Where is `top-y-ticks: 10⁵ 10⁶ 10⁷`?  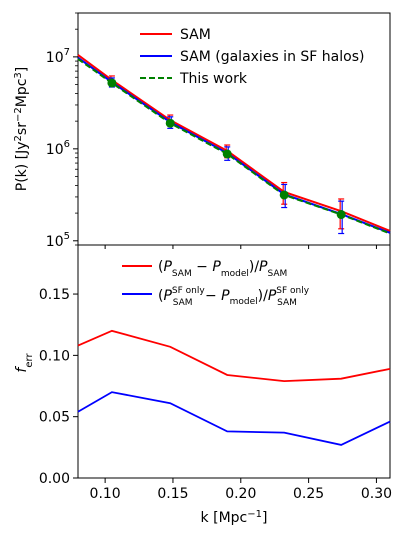 top-y-ticks: 10⁵ 10⁶ 10⁷ is located at coordinates (62, 148).